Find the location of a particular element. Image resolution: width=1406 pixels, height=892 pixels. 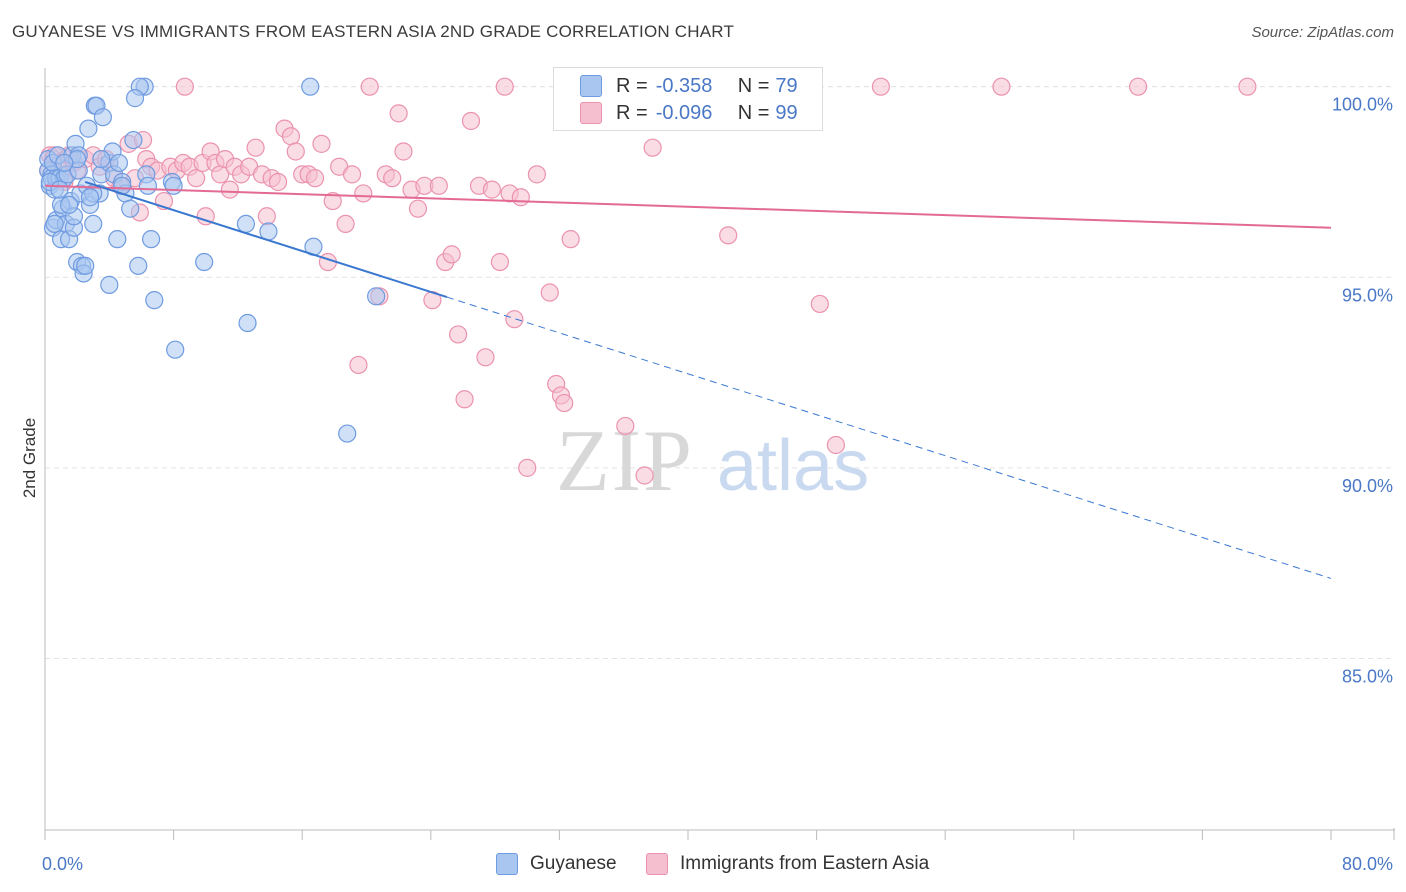

legend-swatch-blue is located at coordinates (591, 86).